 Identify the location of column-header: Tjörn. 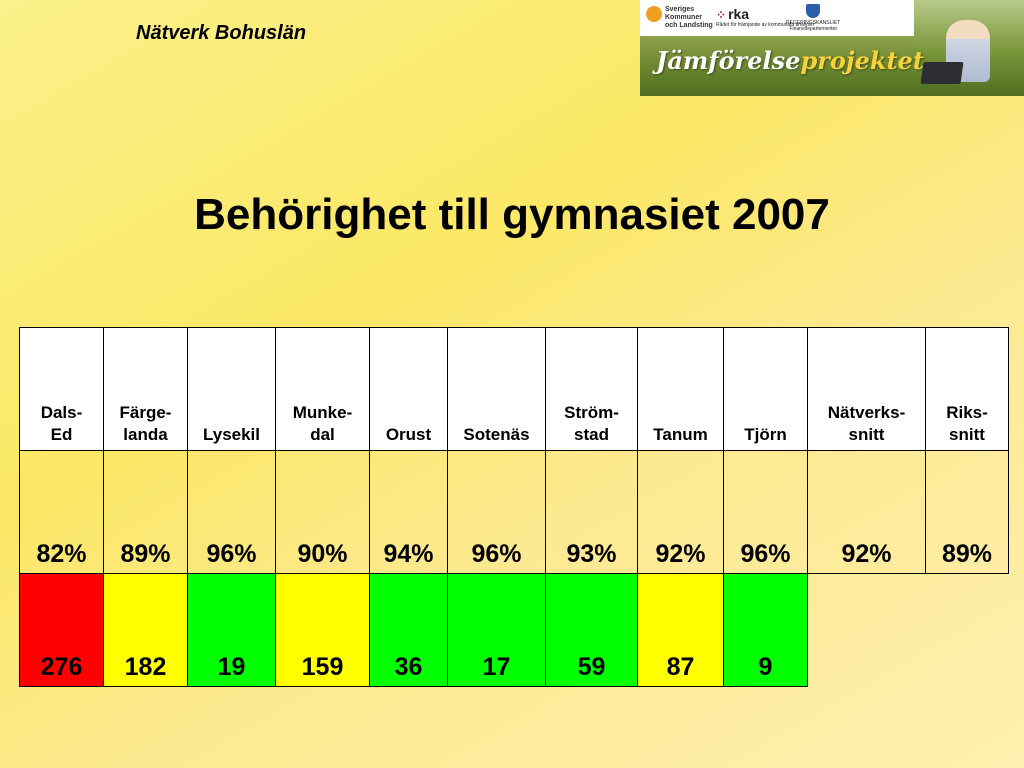
(765, 389).